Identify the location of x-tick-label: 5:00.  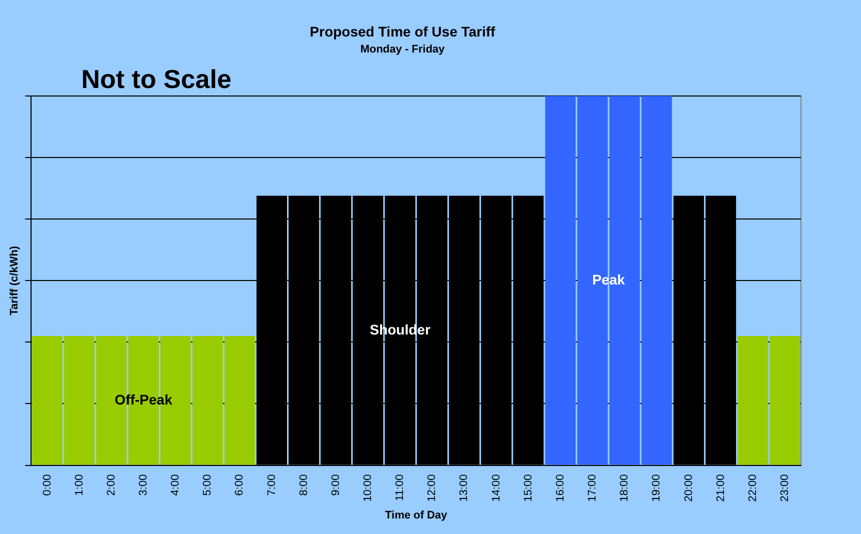
(208, 485).